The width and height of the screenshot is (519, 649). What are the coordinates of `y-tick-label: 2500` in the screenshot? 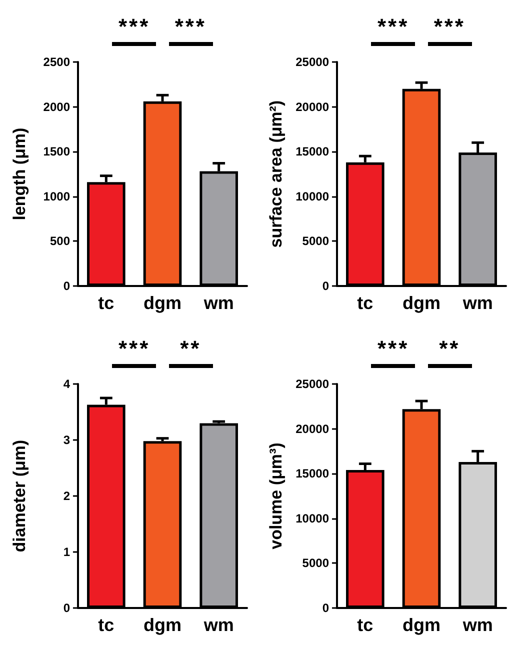 It's located at (56, 62).